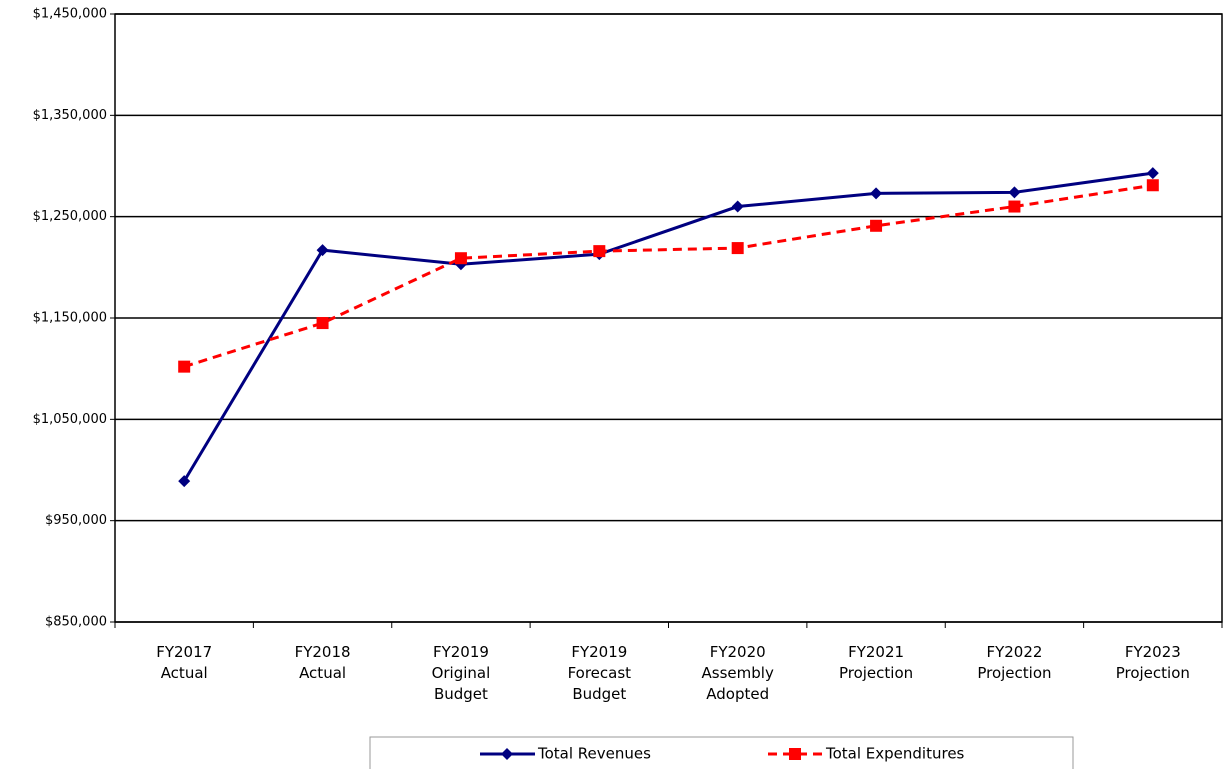 The image size is (1225, 769). Describe the element at coordinates (895, 754) in the screenshot. I see `legend-label: Total Expenditures` at that location.